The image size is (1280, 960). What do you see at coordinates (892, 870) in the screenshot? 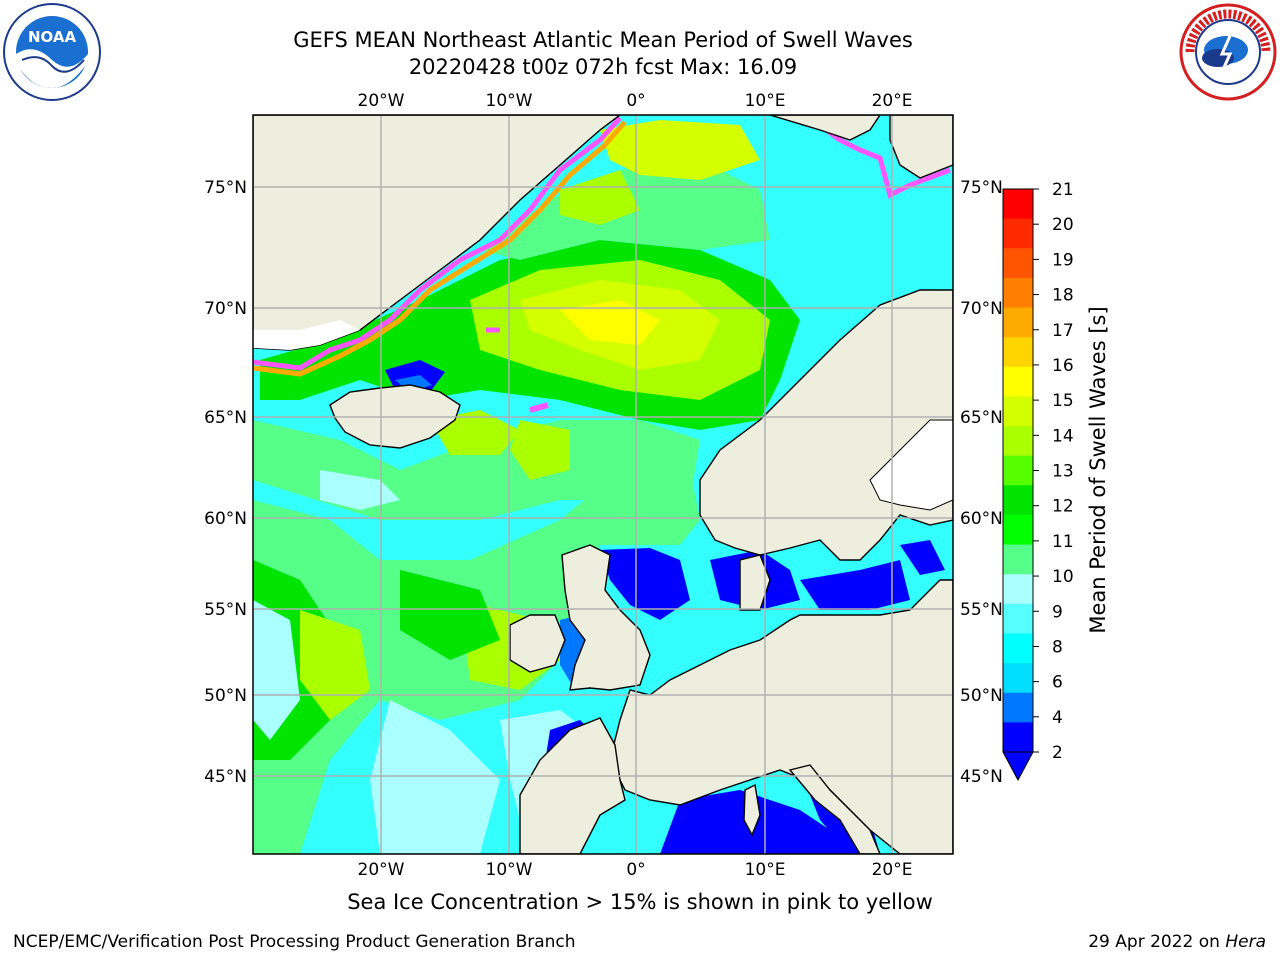
I see `lon-tick-bottom: 20°E` at bounding box center [892, 870].